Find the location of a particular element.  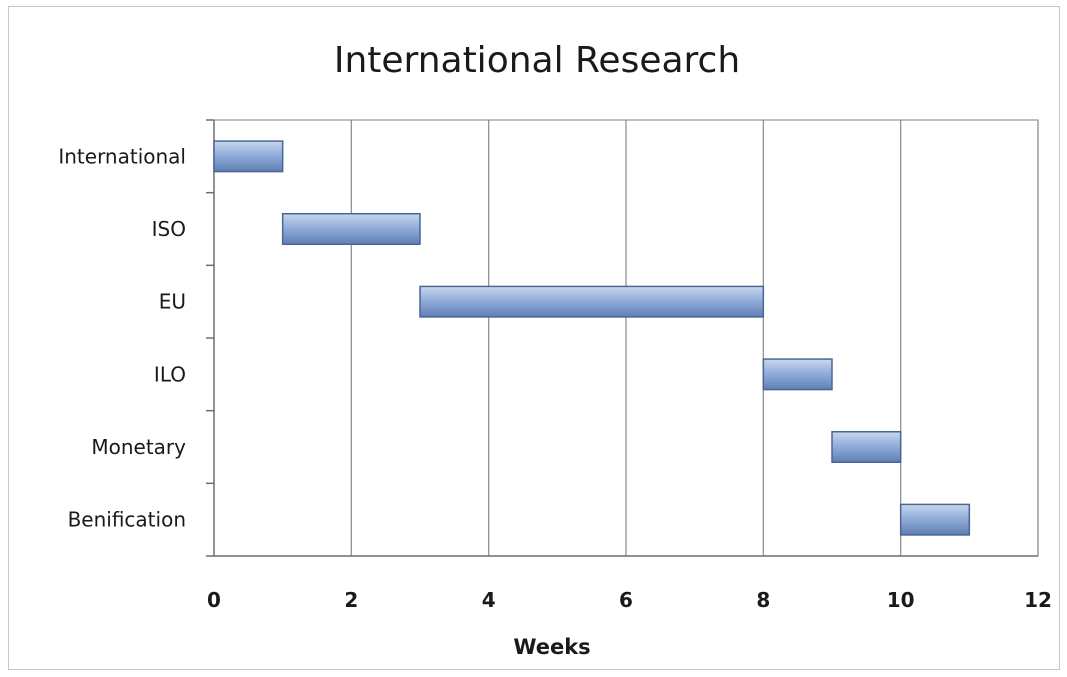

x-tick-label: 12 is located at coordinates (1038, 600).